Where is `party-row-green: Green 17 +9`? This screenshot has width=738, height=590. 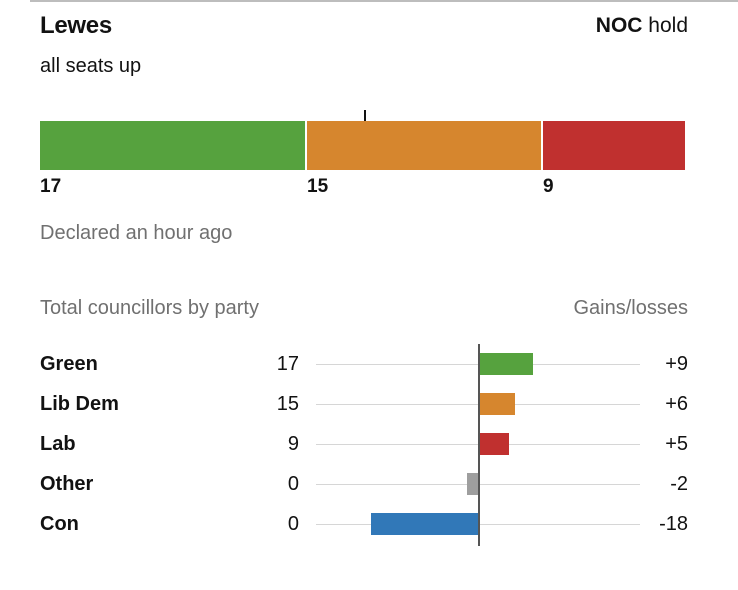
party-row-green: Green 17 +9 is located at coordinates (369, 372).